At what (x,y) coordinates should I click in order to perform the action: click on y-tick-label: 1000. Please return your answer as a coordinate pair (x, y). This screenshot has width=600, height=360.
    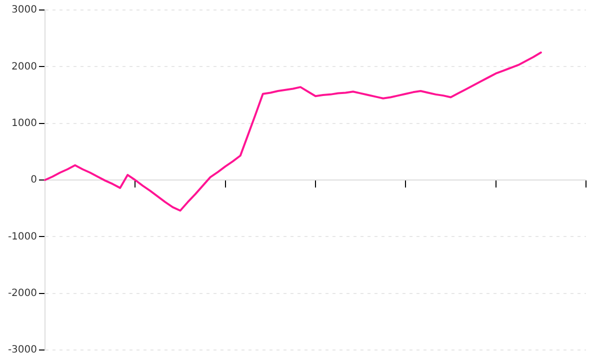
    Looking at the image, I should click on (24, 123).